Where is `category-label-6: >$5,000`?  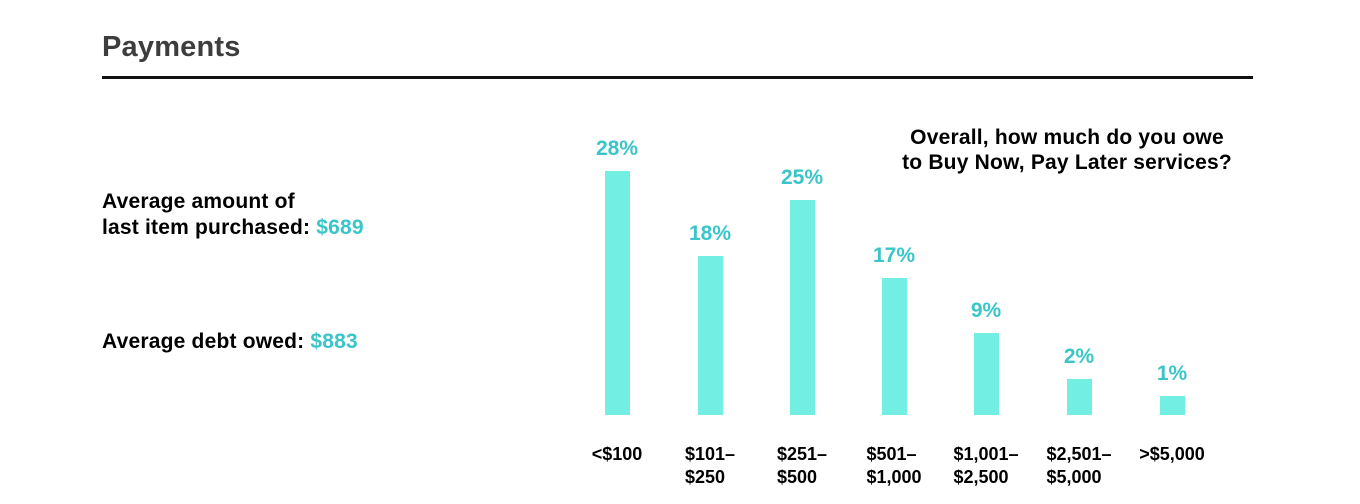
category-label-6: >$5,000 is located at coordinates (1172, 454).